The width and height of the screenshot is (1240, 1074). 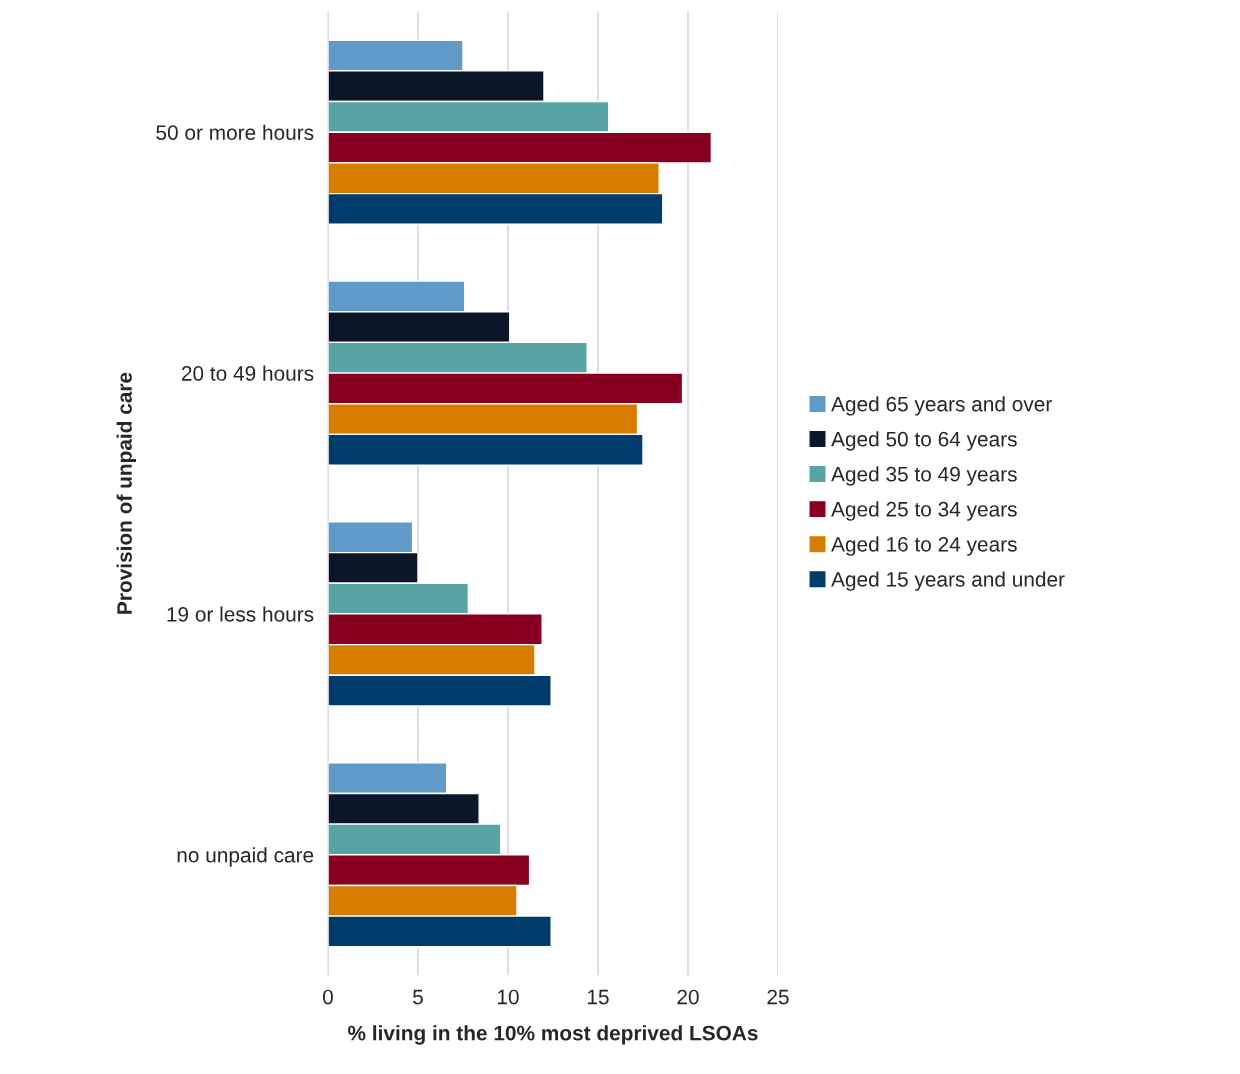 I want to click on y-tick-label: no unpaid care, so click(x=245, y=857).